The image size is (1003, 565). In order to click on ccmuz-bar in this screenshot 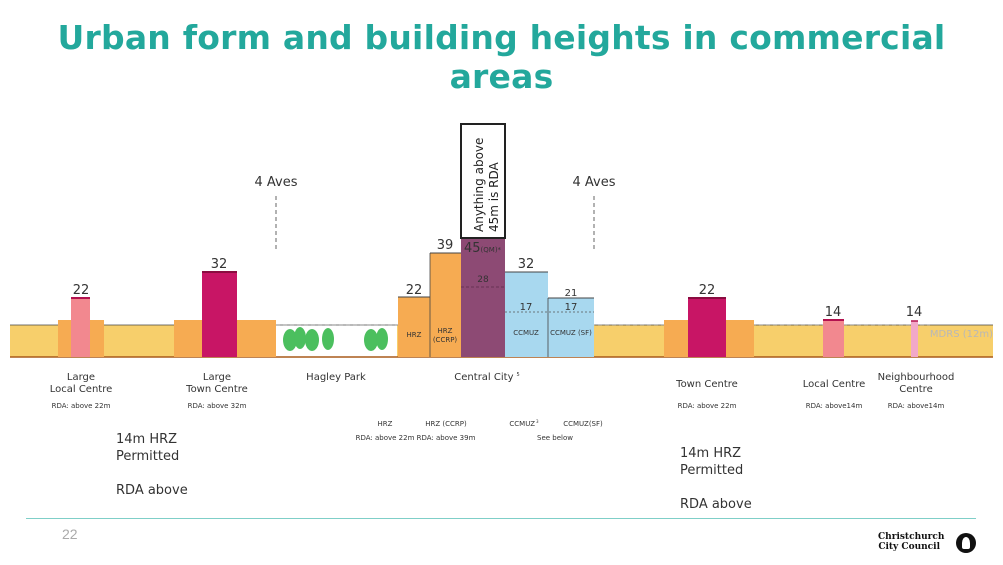, I will do `click(526, 314)`.